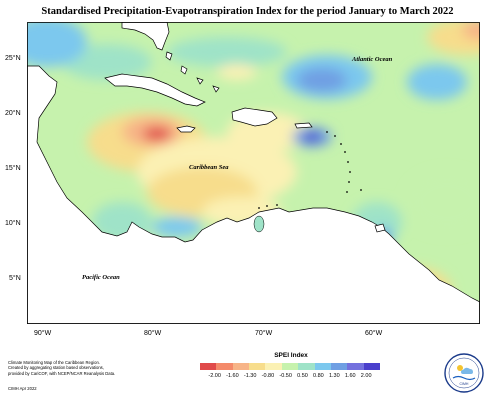  I want to click on legend-title: SPEI Index, so click(291, 355).